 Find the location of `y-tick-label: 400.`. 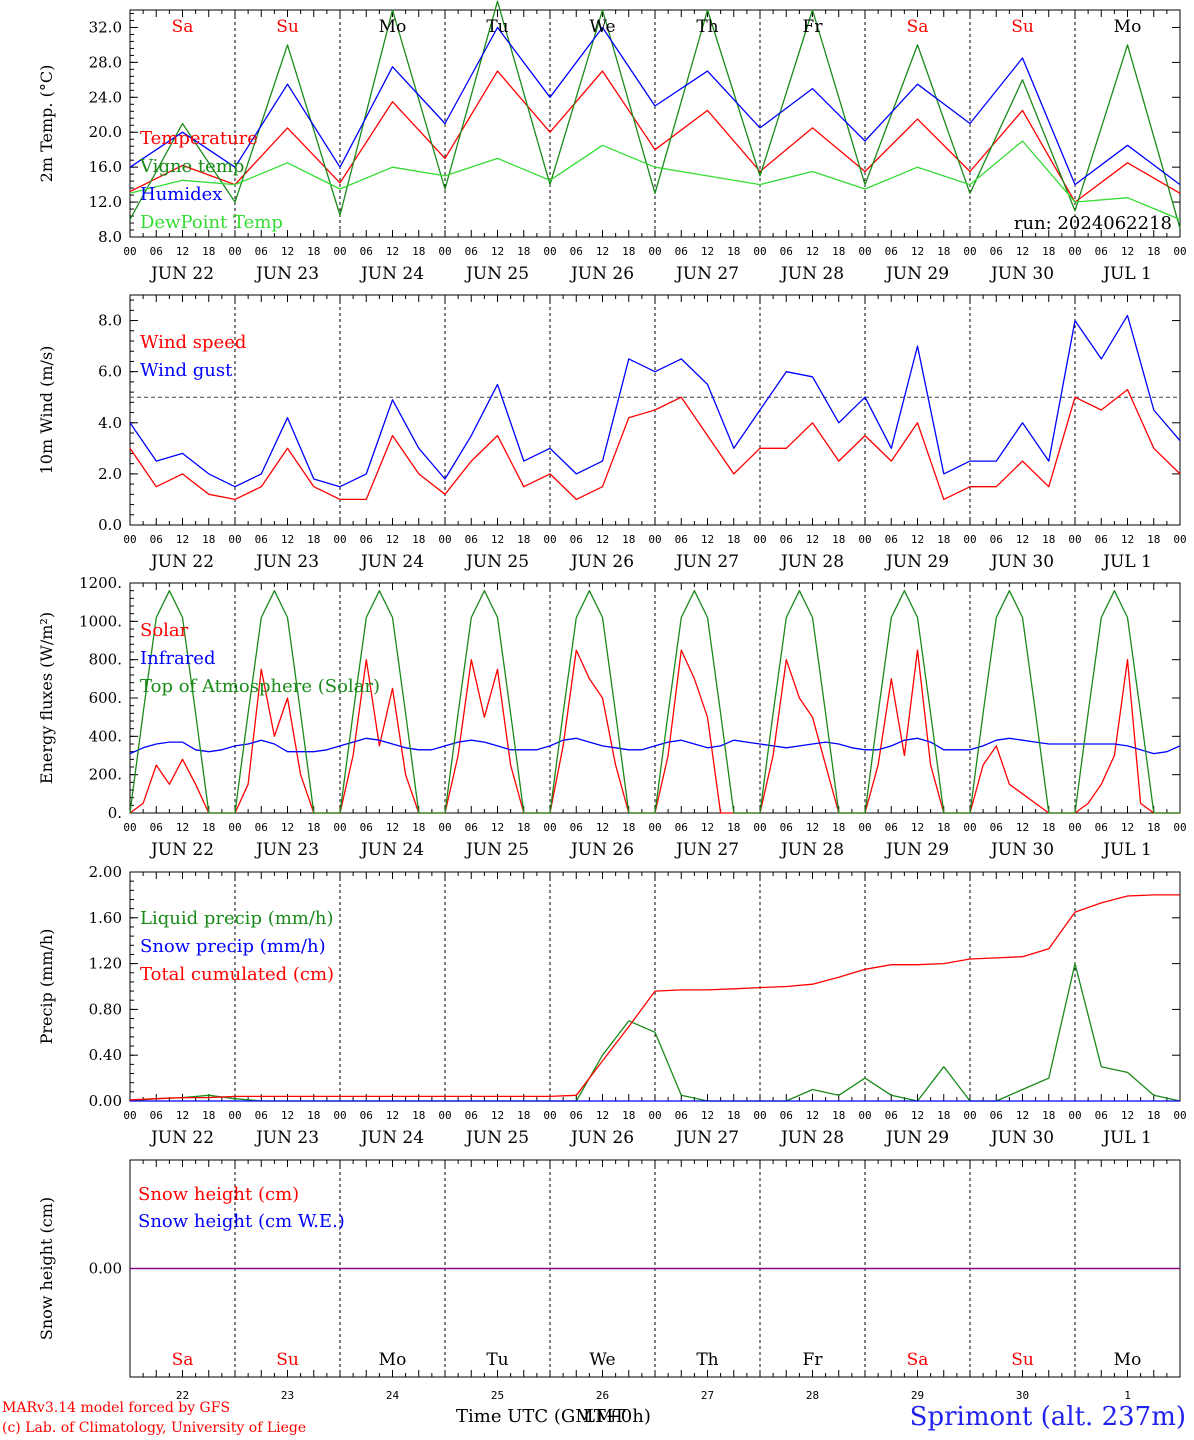

y-tick-label: 400. is located at coordinates (105, 736).